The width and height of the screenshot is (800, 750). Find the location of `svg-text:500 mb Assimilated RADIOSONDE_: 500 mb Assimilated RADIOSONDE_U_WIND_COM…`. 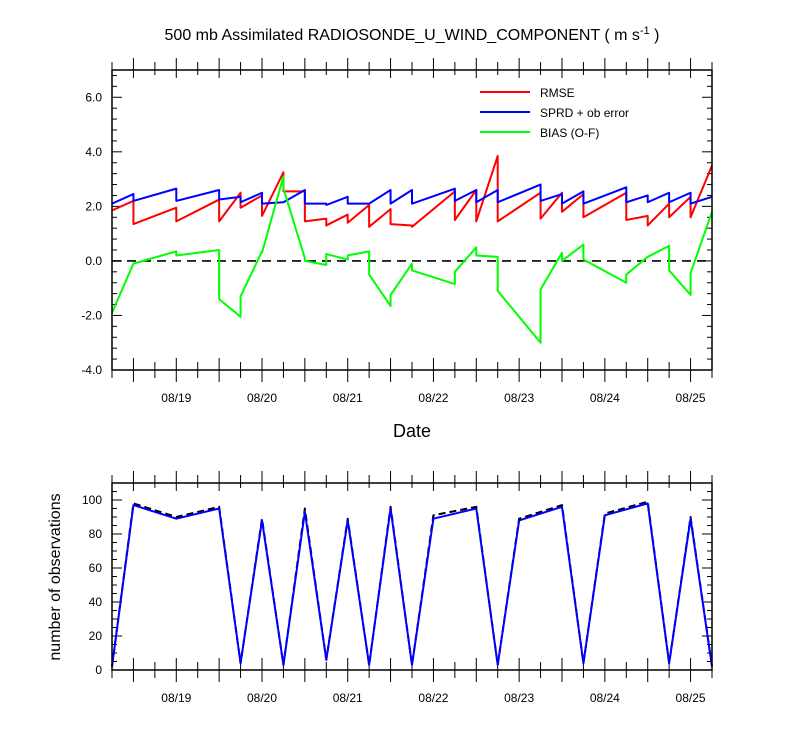

svg-text:500 mb Assimilated RADIOSONDE_: 500 mb Assimilated RADIOSONDE_U_WIND_COM… is located at coordinates (412, 34).